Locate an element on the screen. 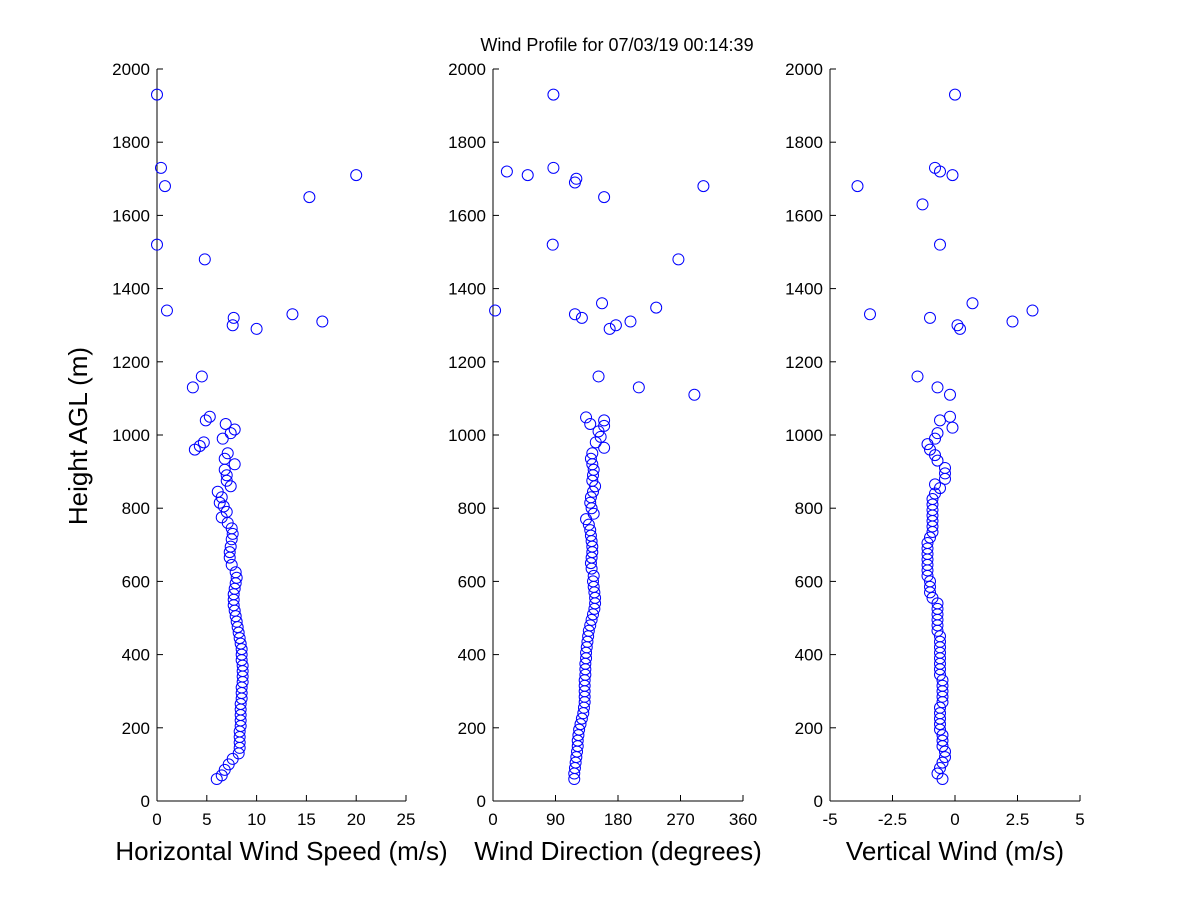  y-tick-label: 0 is located at coordinates (481, 801).